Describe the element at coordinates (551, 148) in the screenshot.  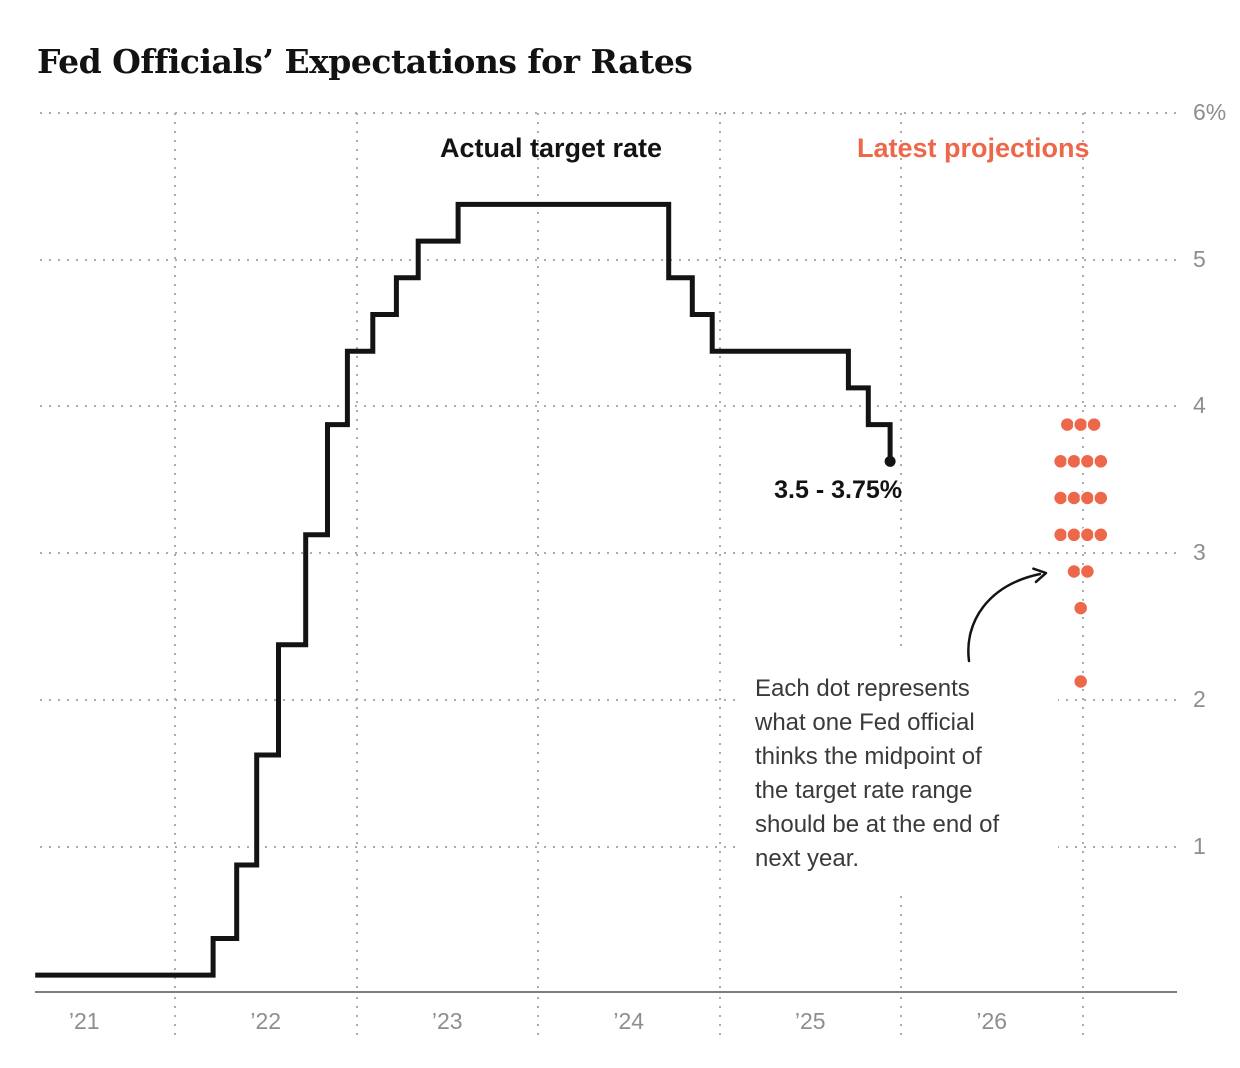
I see `legend-actual-target-rate: Actual target rate` at that location.